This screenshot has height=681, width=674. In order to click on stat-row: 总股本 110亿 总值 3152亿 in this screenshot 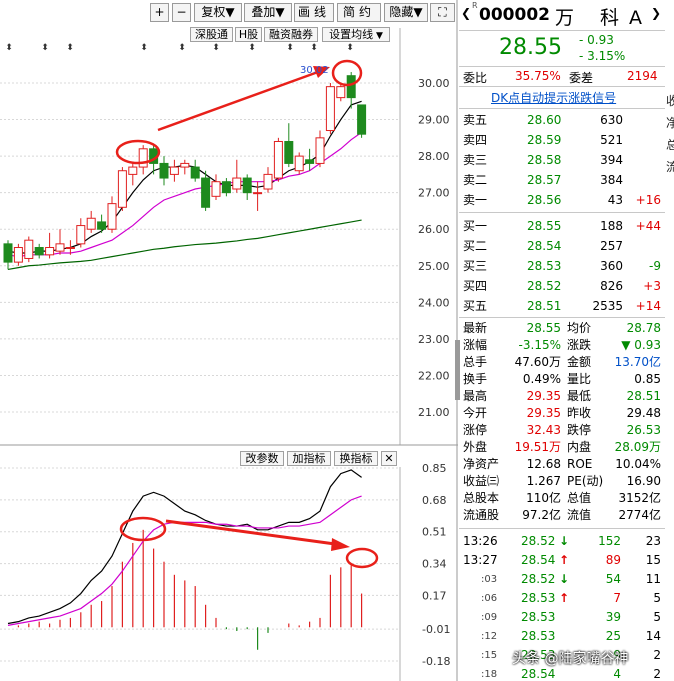, I will do `click(562, 498)`.